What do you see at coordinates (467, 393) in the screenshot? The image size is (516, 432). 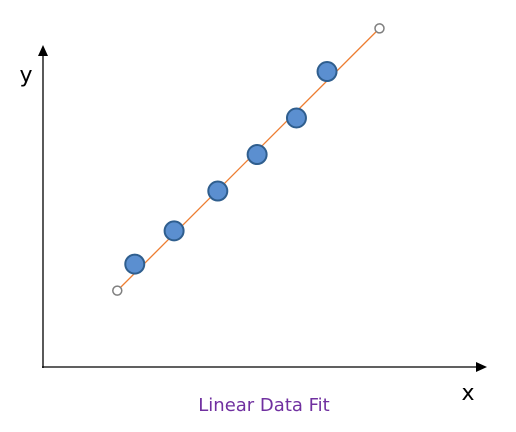 I see `x-axis-label: x` at bounding box center [467, 393].